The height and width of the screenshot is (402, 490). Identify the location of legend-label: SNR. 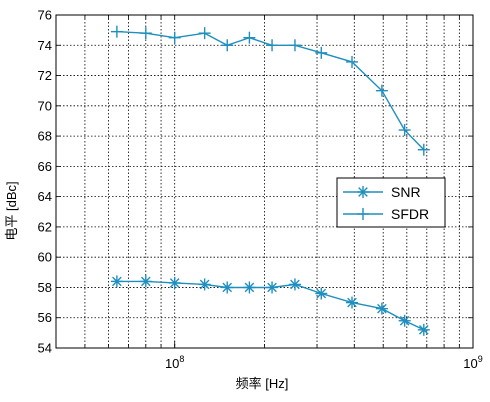
(406, 192).